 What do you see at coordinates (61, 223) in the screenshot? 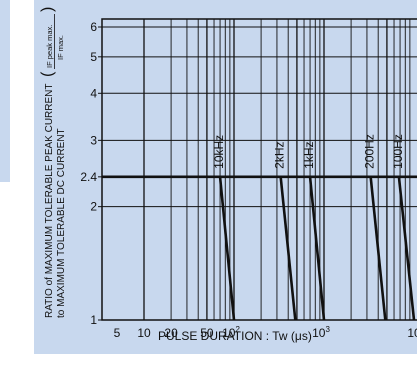
I see `y-axis-label-line2: to MAXIMUM TOLERABLE DC CURRENT` at bounding box center [61, 223].